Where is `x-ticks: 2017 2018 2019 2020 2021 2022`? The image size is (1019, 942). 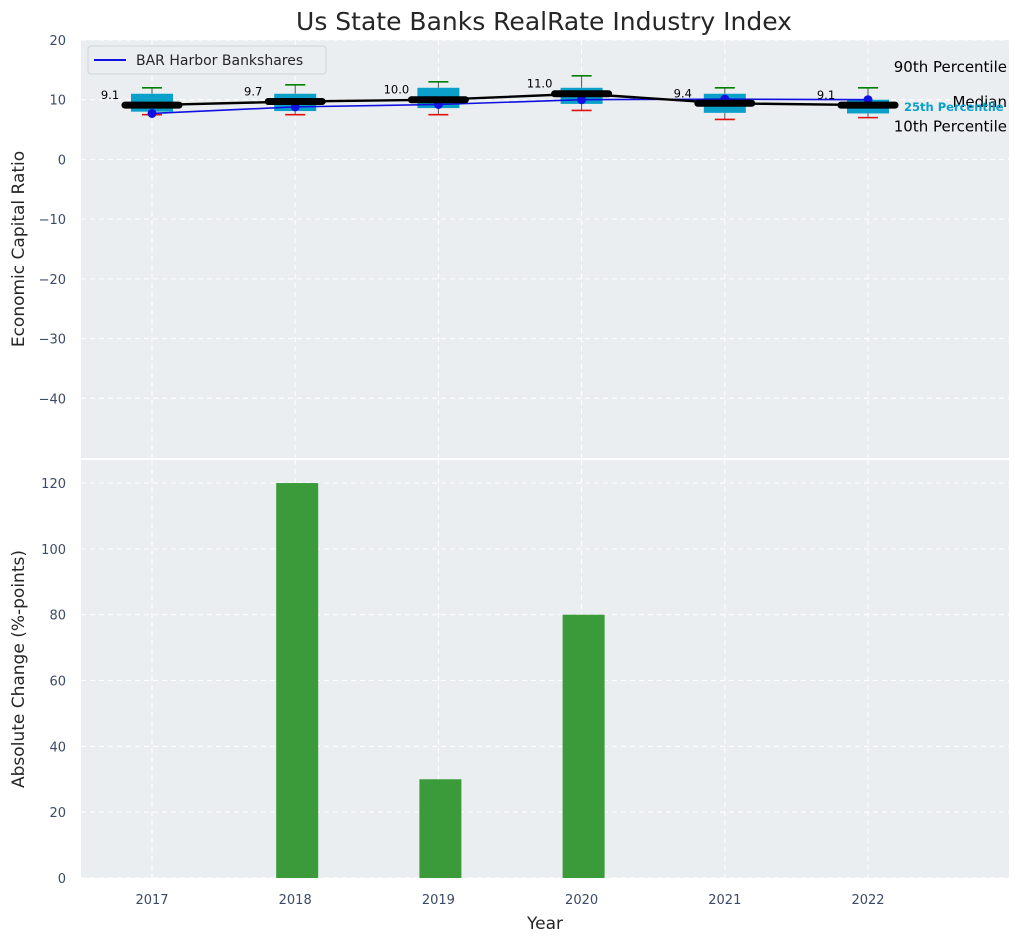
x-ticks: 2017 2018 2019 2020 2021 2022 is located at coordinates (509, 900).